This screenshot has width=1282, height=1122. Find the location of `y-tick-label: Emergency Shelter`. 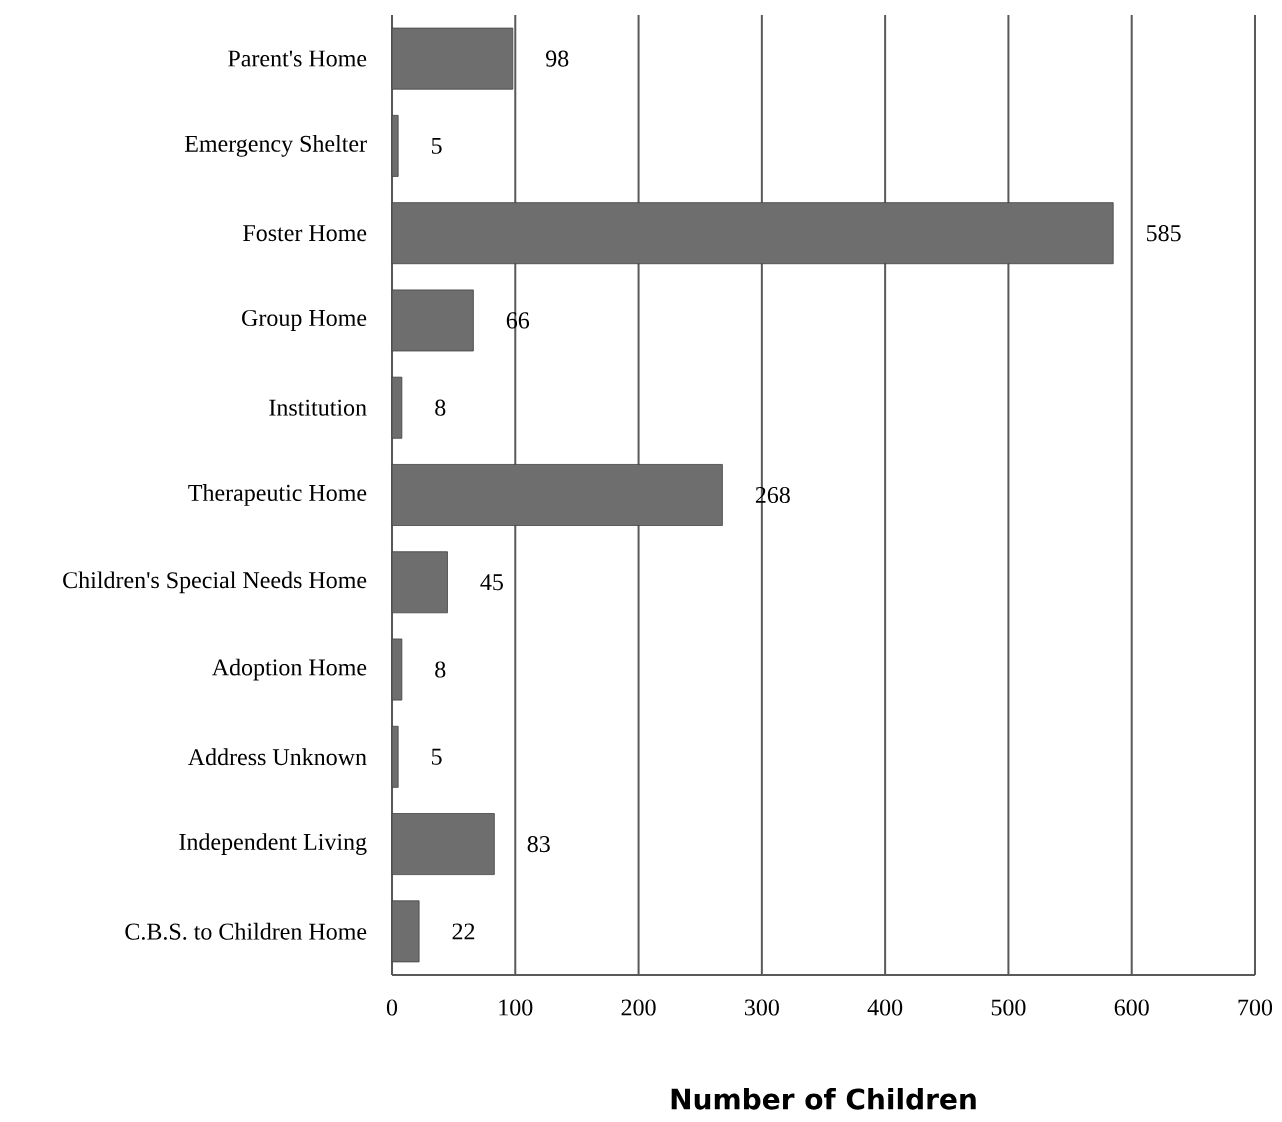

y-tick-label: Emergency Shelter is located at coordinates (275, 146).